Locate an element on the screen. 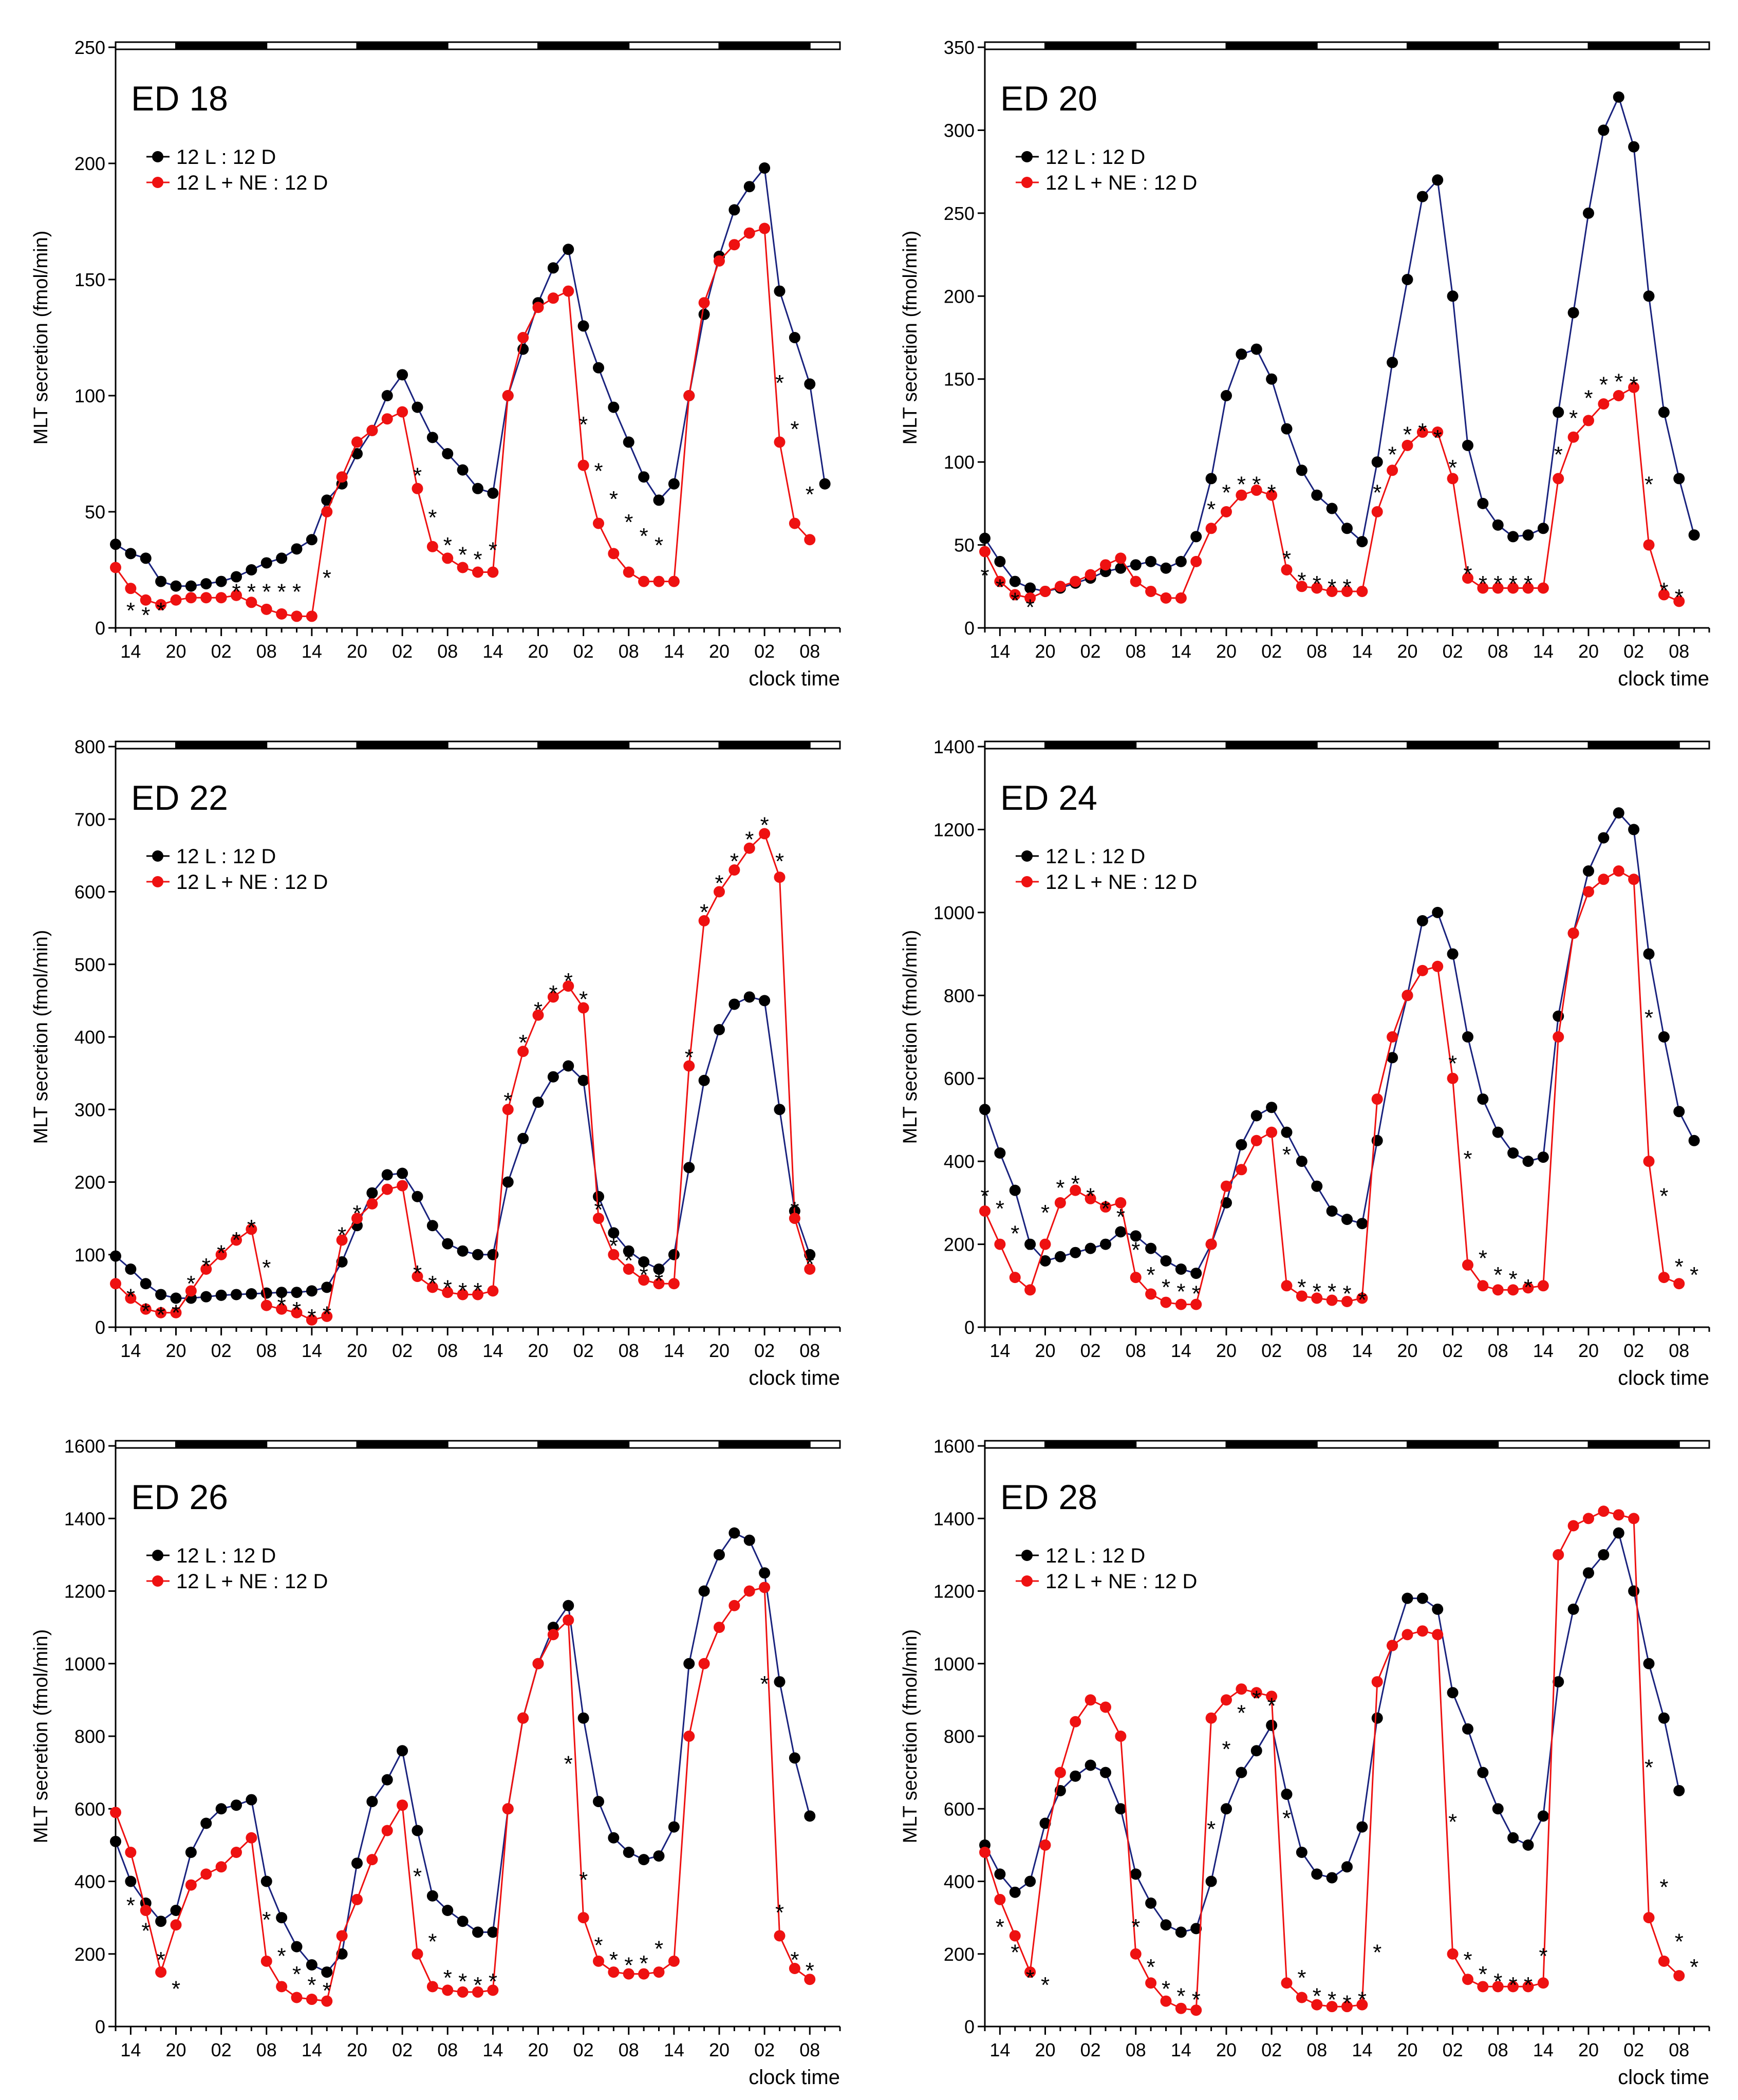 This screenshot has height=2100, width=1738. x-axis-label: clock time is located at coordinates (794, 2077).